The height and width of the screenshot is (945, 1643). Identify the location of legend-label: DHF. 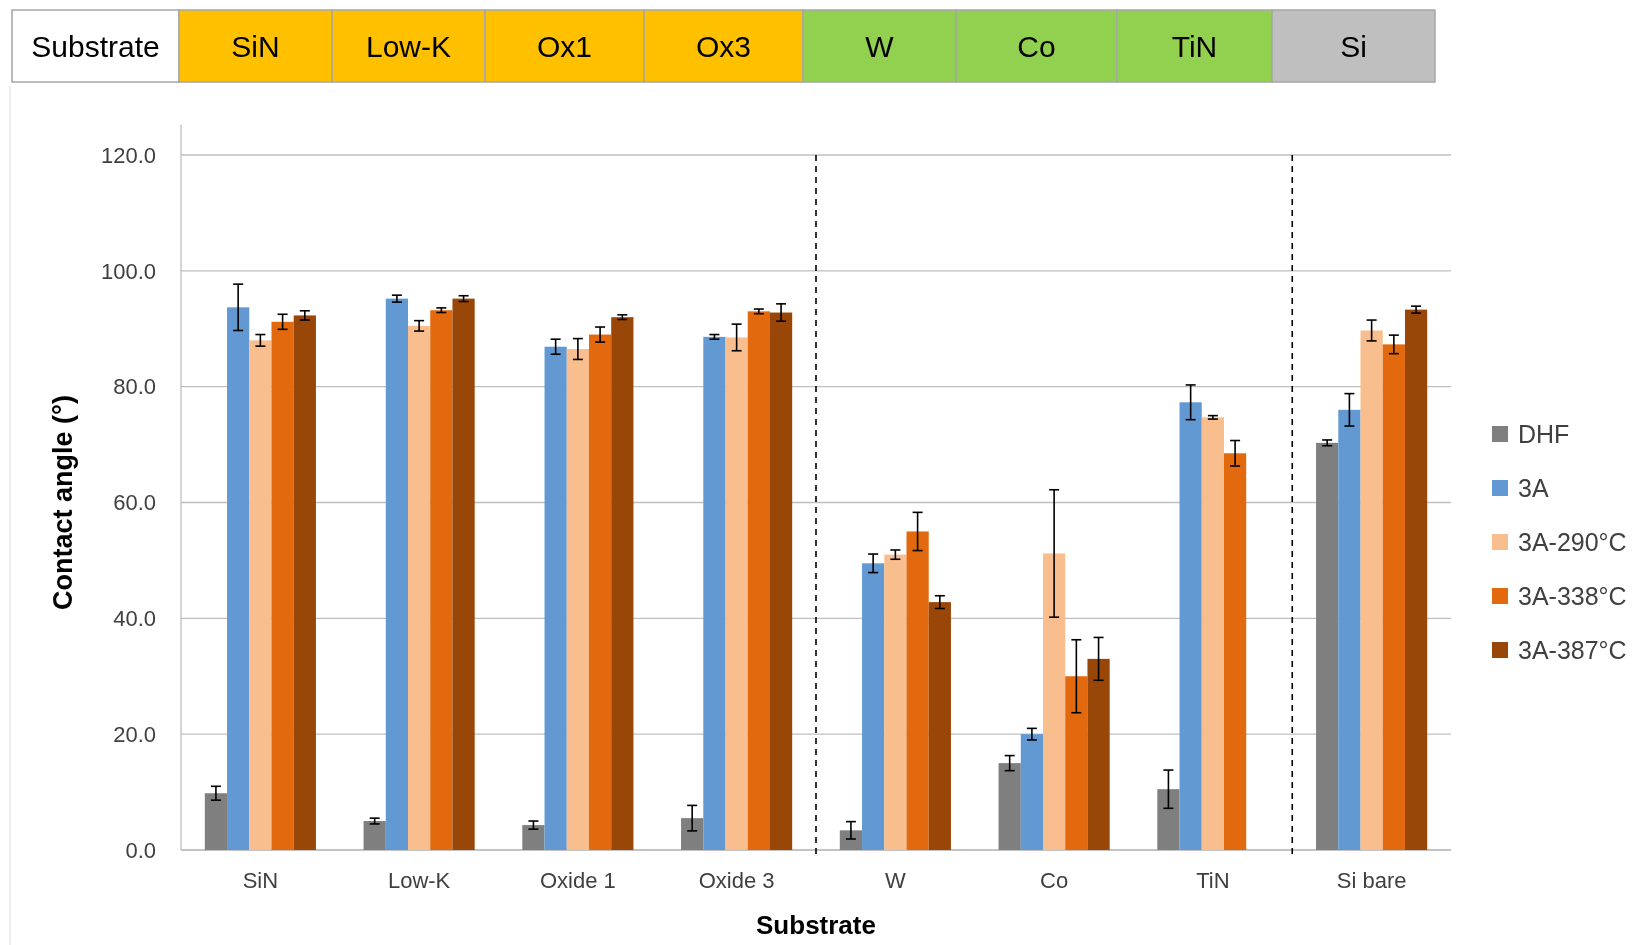
(1544, 433).